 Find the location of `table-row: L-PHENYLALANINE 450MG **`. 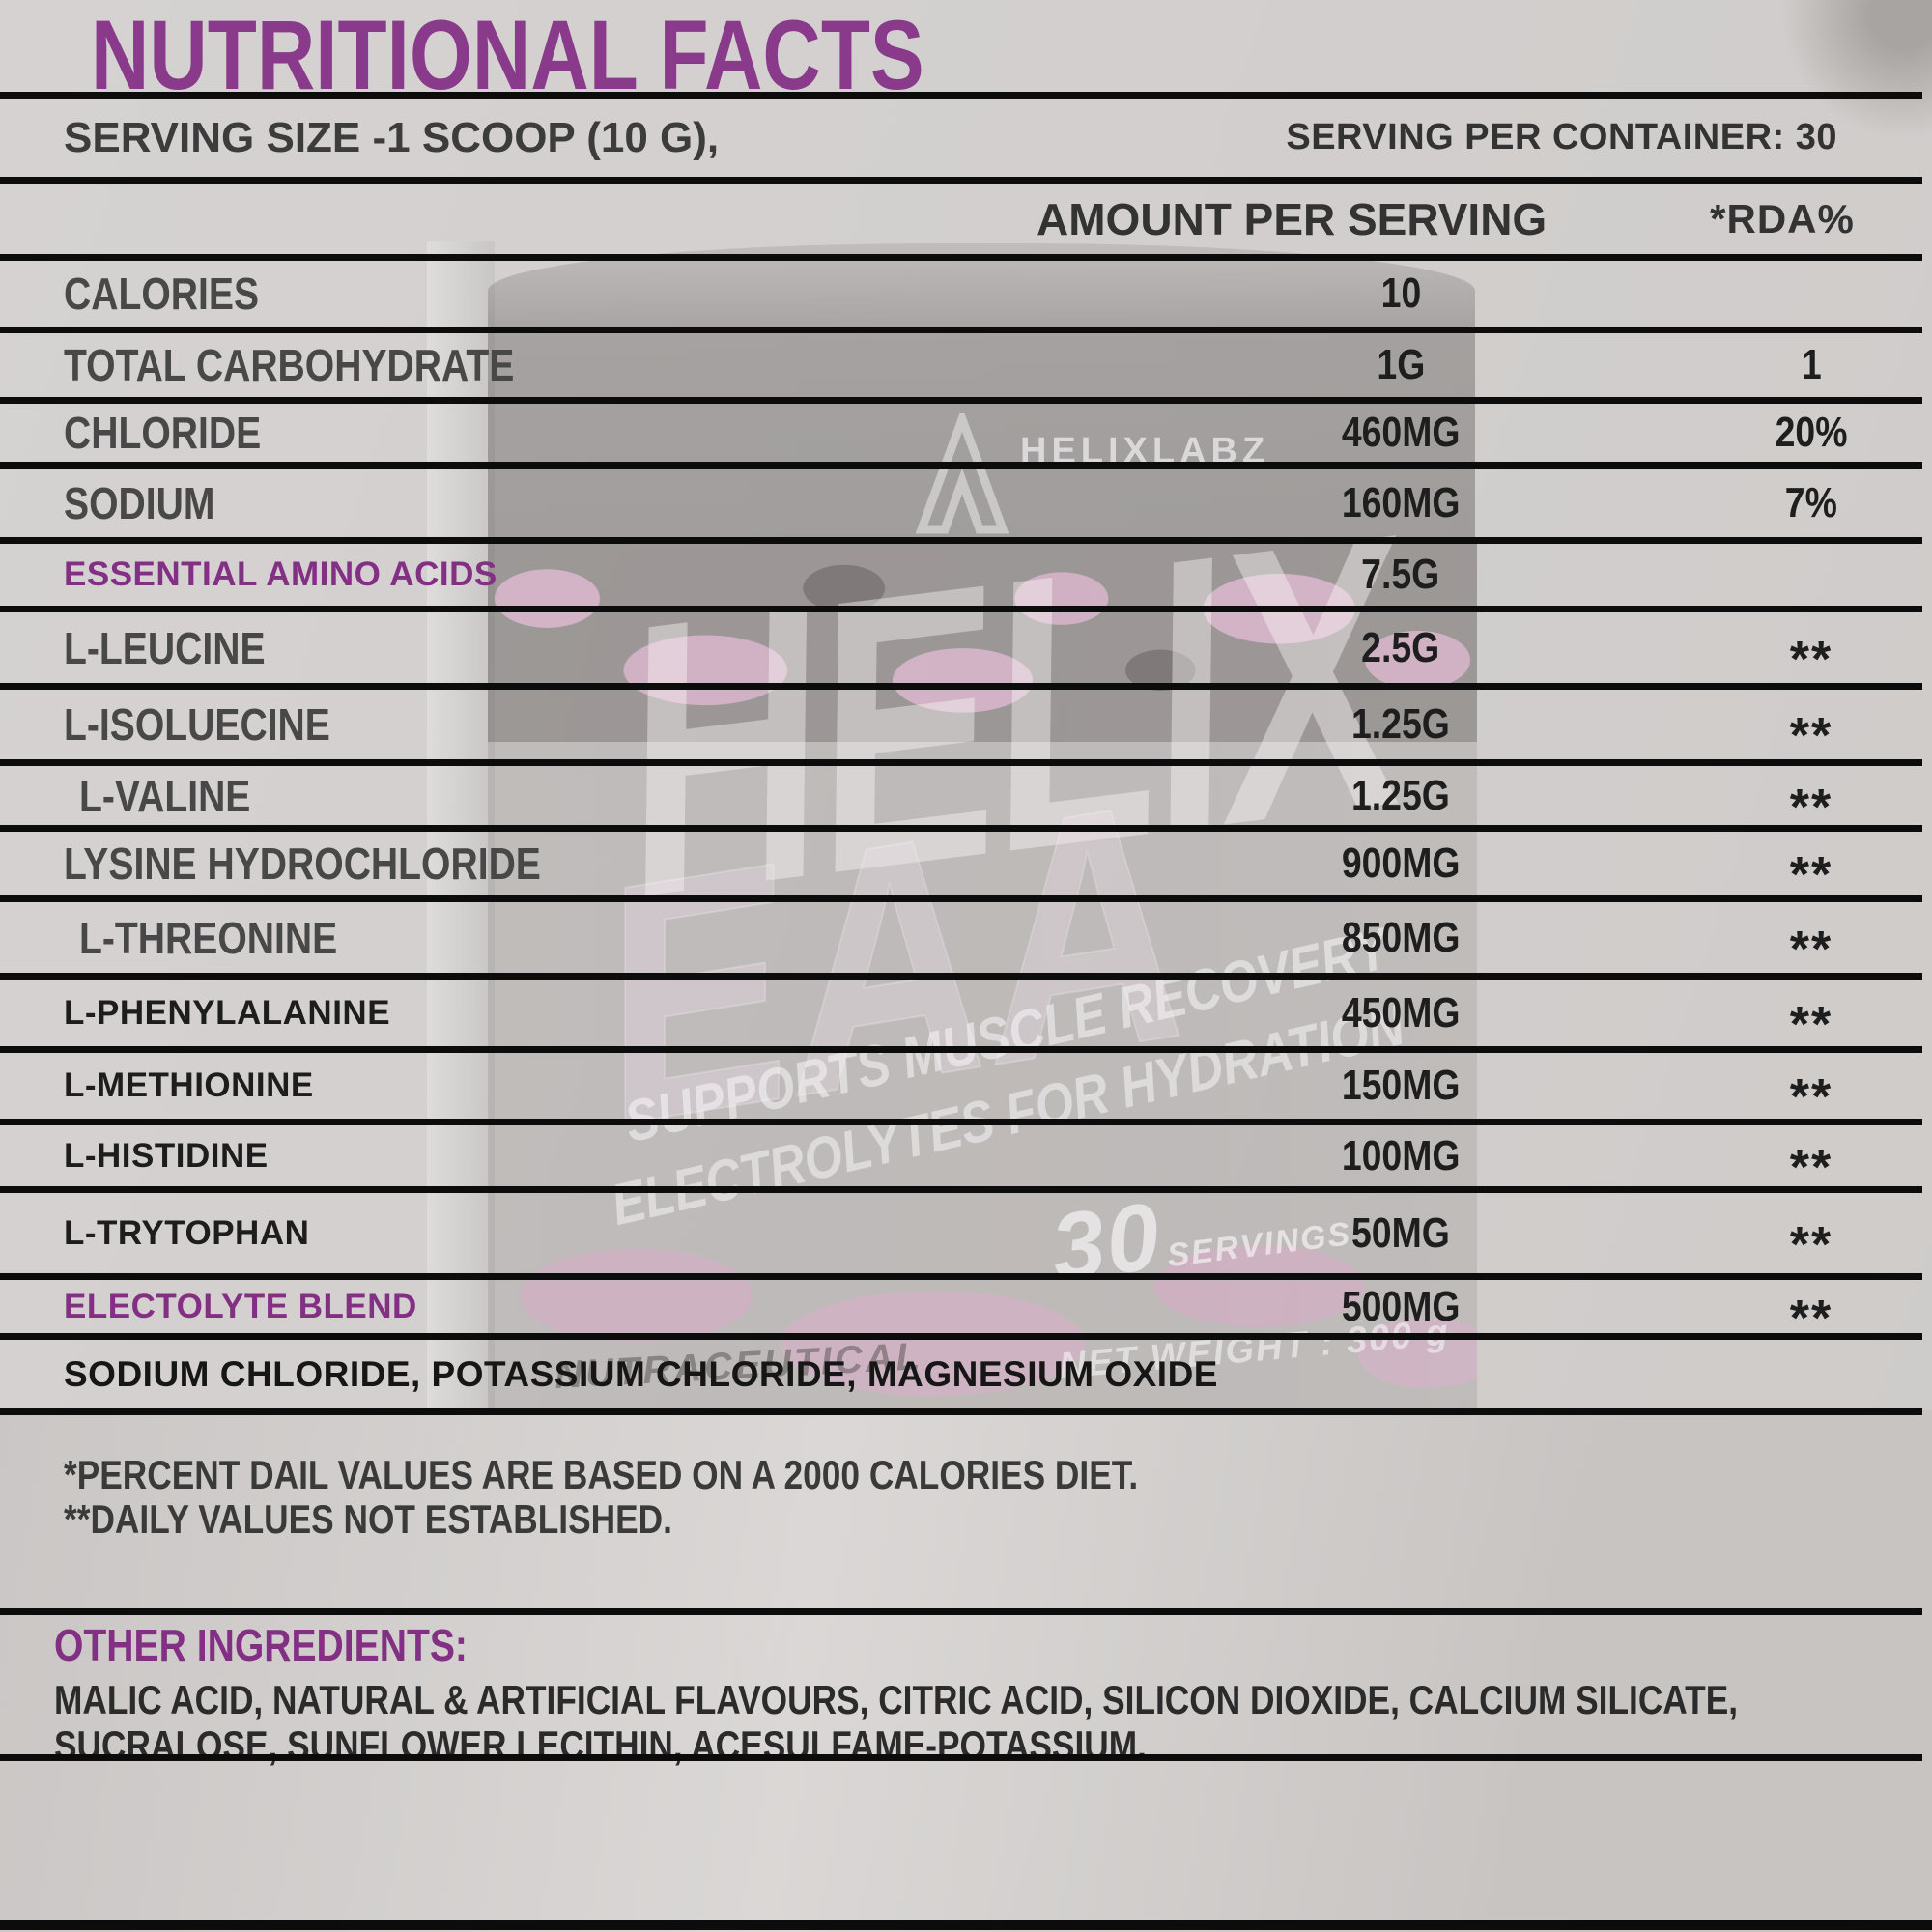

table-row: L-PHENYLALANINE 450MG ** is located at coordinates (961, 1013).